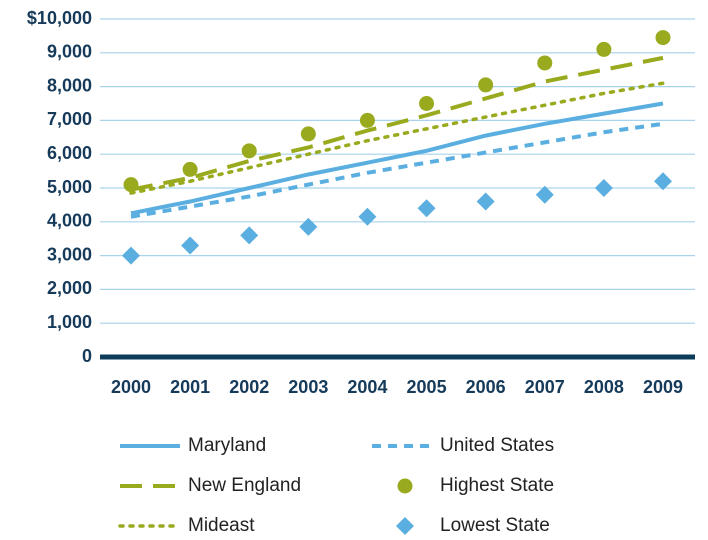  Describe the element at coordinates (59, 18) in the screenshot. I see `y-tick-label: $10,000` at that location.